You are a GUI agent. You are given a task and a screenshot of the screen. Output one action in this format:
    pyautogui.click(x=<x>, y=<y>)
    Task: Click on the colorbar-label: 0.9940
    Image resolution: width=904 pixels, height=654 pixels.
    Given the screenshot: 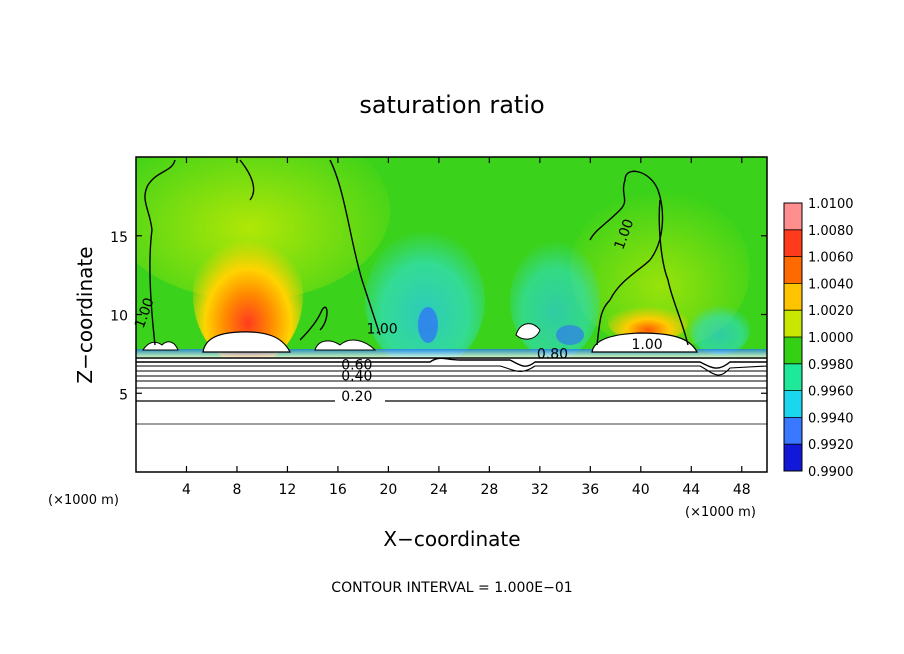 What is the action you would take?
    pyautogui.click(x=831, y=418)
    